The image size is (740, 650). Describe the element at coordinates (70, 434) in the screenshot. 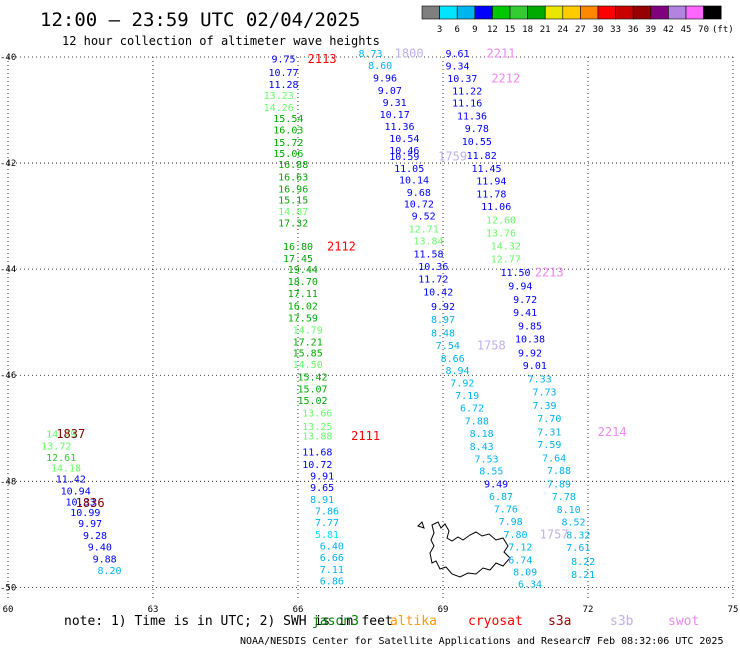

I see `pass-time-label: 1837` at that location.